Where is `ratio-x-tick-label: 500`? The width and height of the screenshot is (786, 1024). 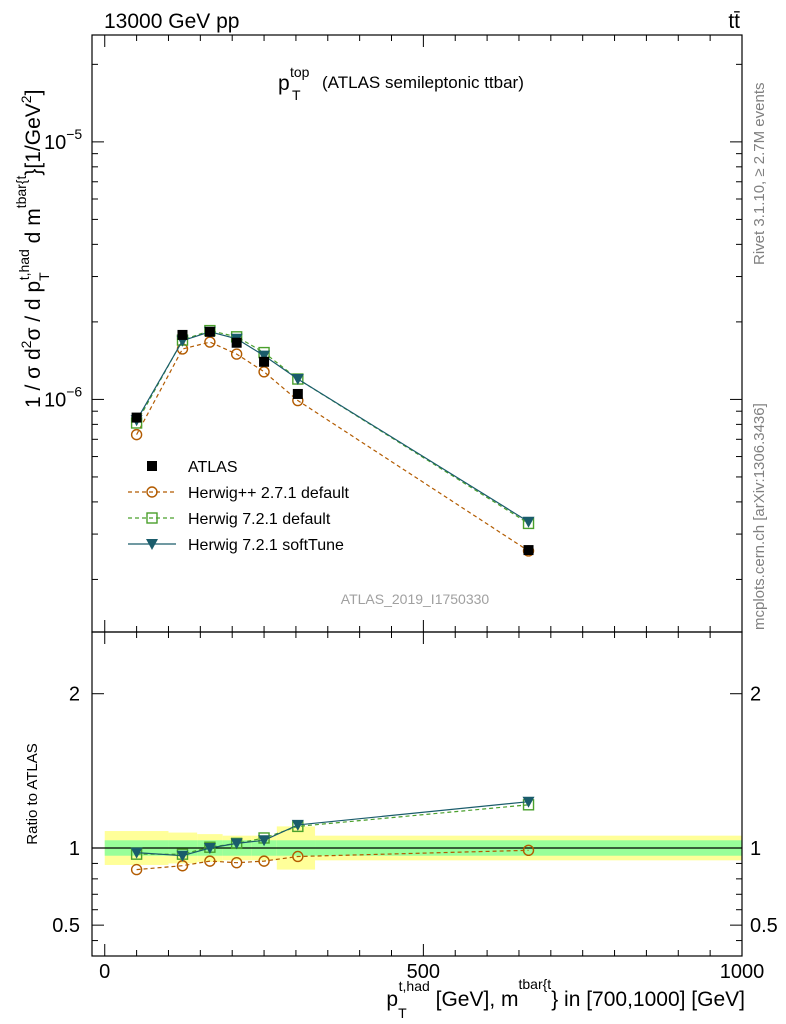 ratio-x-tick-label: 500 is located at coordinates (423, 972).